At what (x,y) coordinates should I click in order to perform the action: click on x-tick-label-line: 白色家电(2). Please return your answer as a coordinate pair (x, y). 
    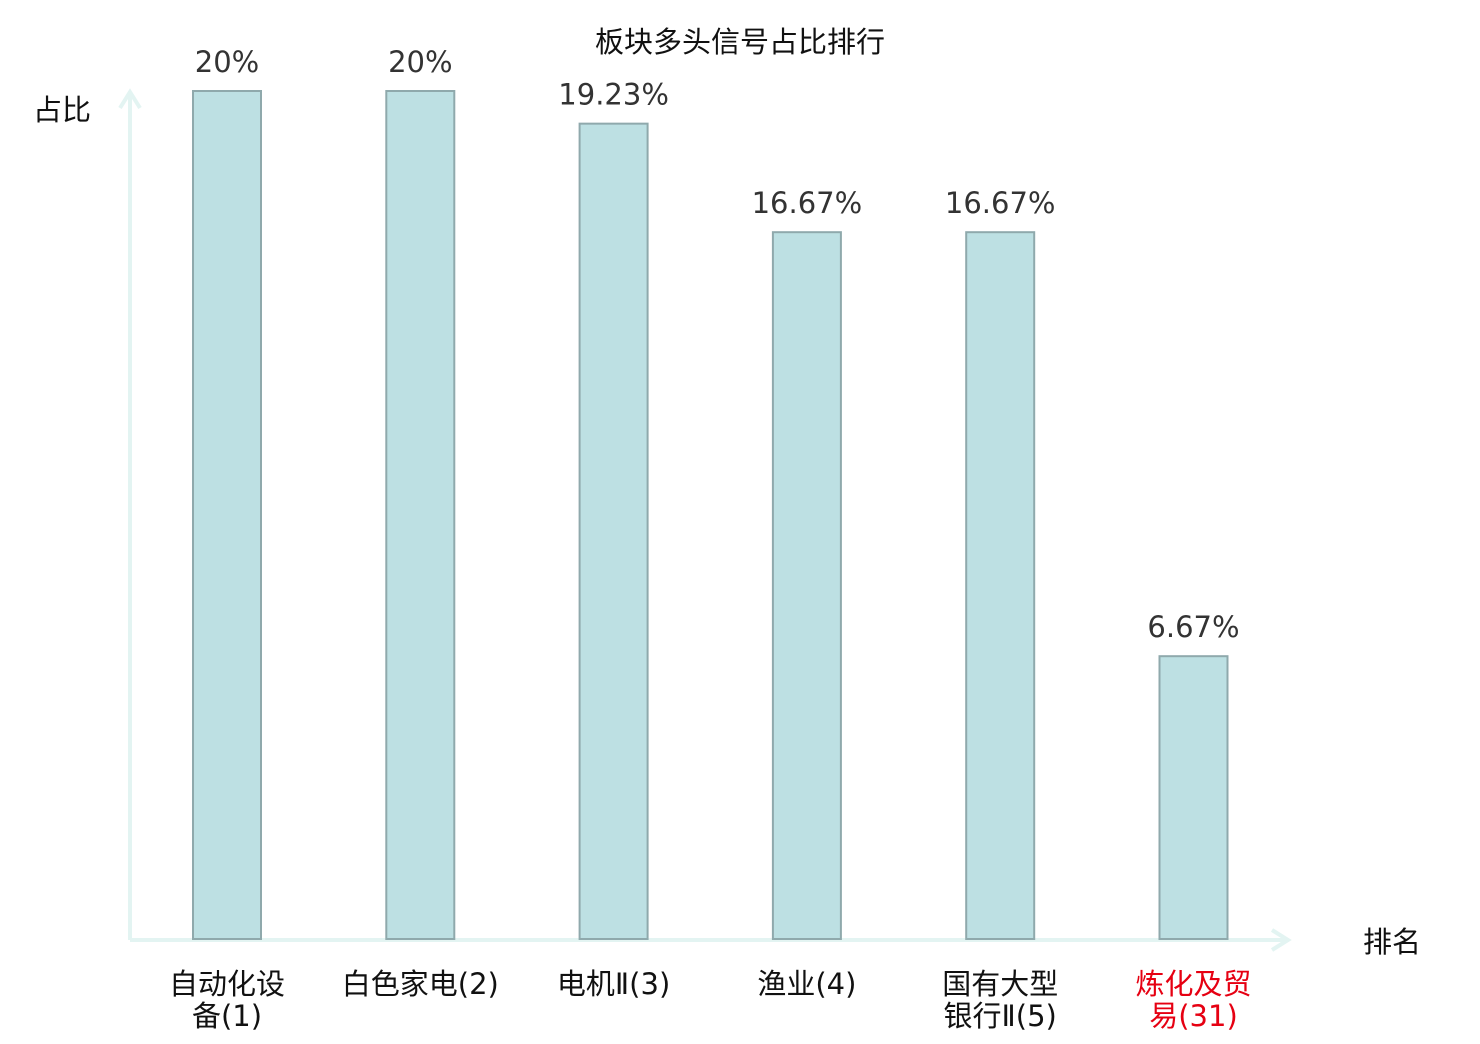
    Looking at the image, I should click on (420, 984).